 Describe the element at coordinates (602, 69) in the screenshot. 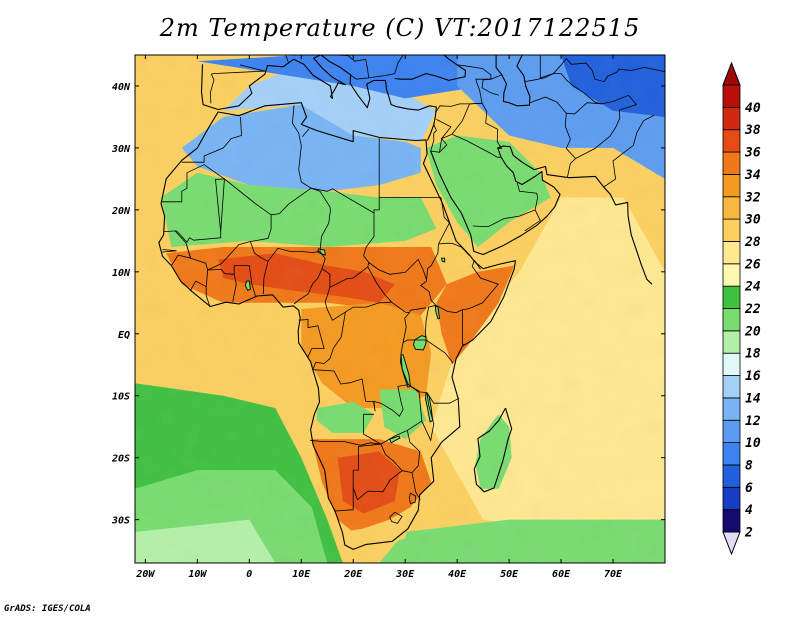

I see `border-kazakh-uzbek` at that location.